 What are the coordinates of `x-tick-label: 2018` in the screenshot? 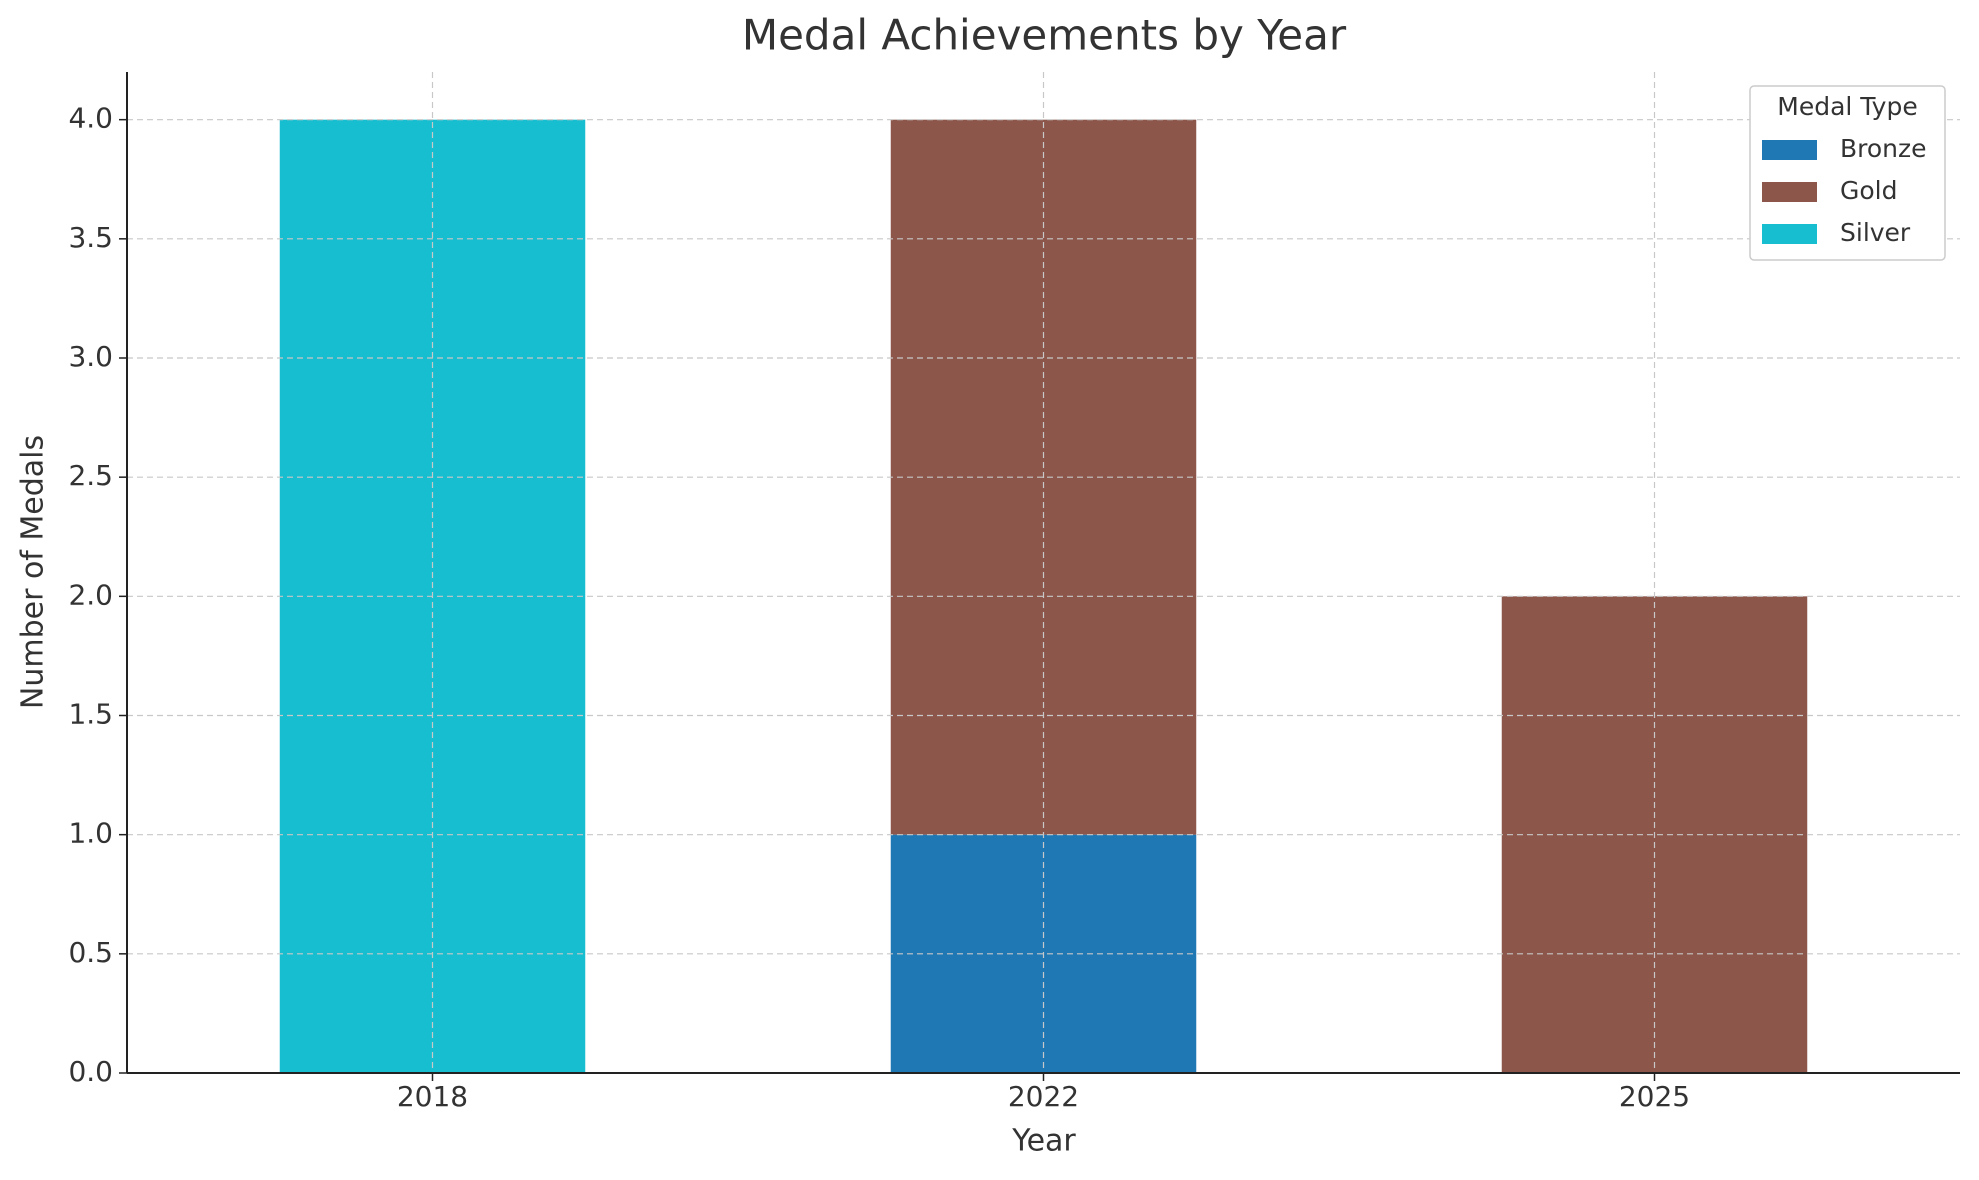 It's located at (432, 1096).